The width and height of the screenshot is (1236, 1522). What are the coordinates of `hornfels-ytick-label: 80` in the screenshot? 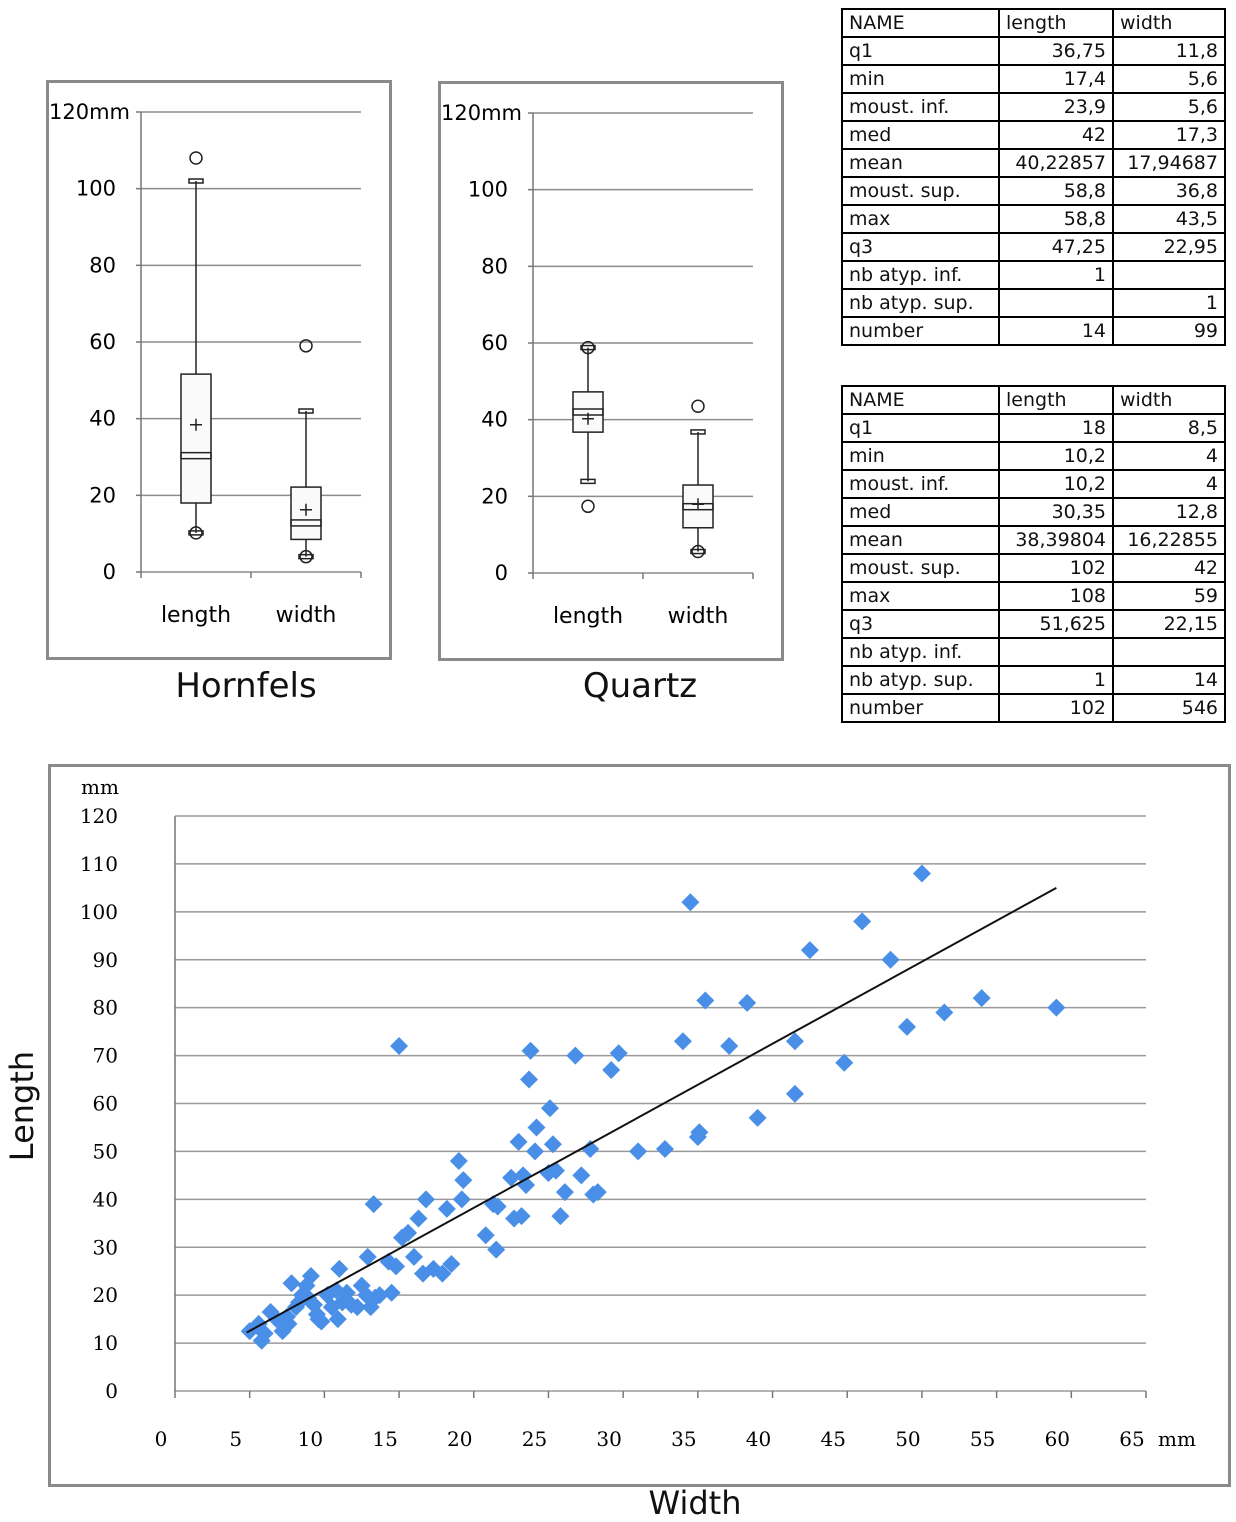 It's located at (102, 265).